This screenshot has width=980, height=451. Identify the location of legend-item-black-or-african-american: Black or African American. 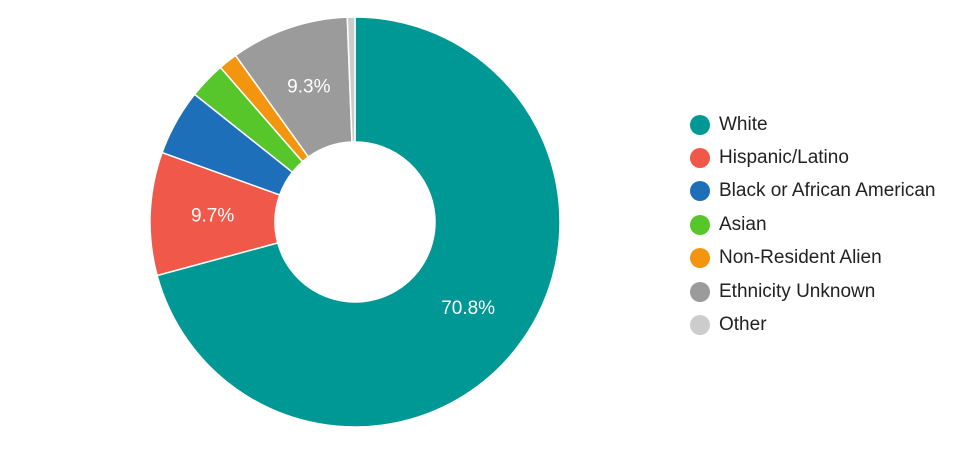
(812, 191).